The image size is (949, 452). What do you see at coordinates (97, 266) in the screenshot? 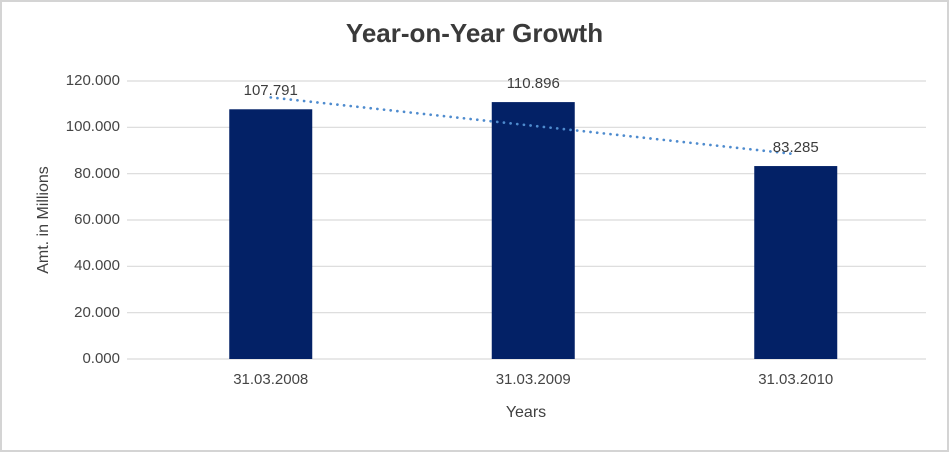
I see `y-tick-label: 40.000` at bounding box center [97, 266].